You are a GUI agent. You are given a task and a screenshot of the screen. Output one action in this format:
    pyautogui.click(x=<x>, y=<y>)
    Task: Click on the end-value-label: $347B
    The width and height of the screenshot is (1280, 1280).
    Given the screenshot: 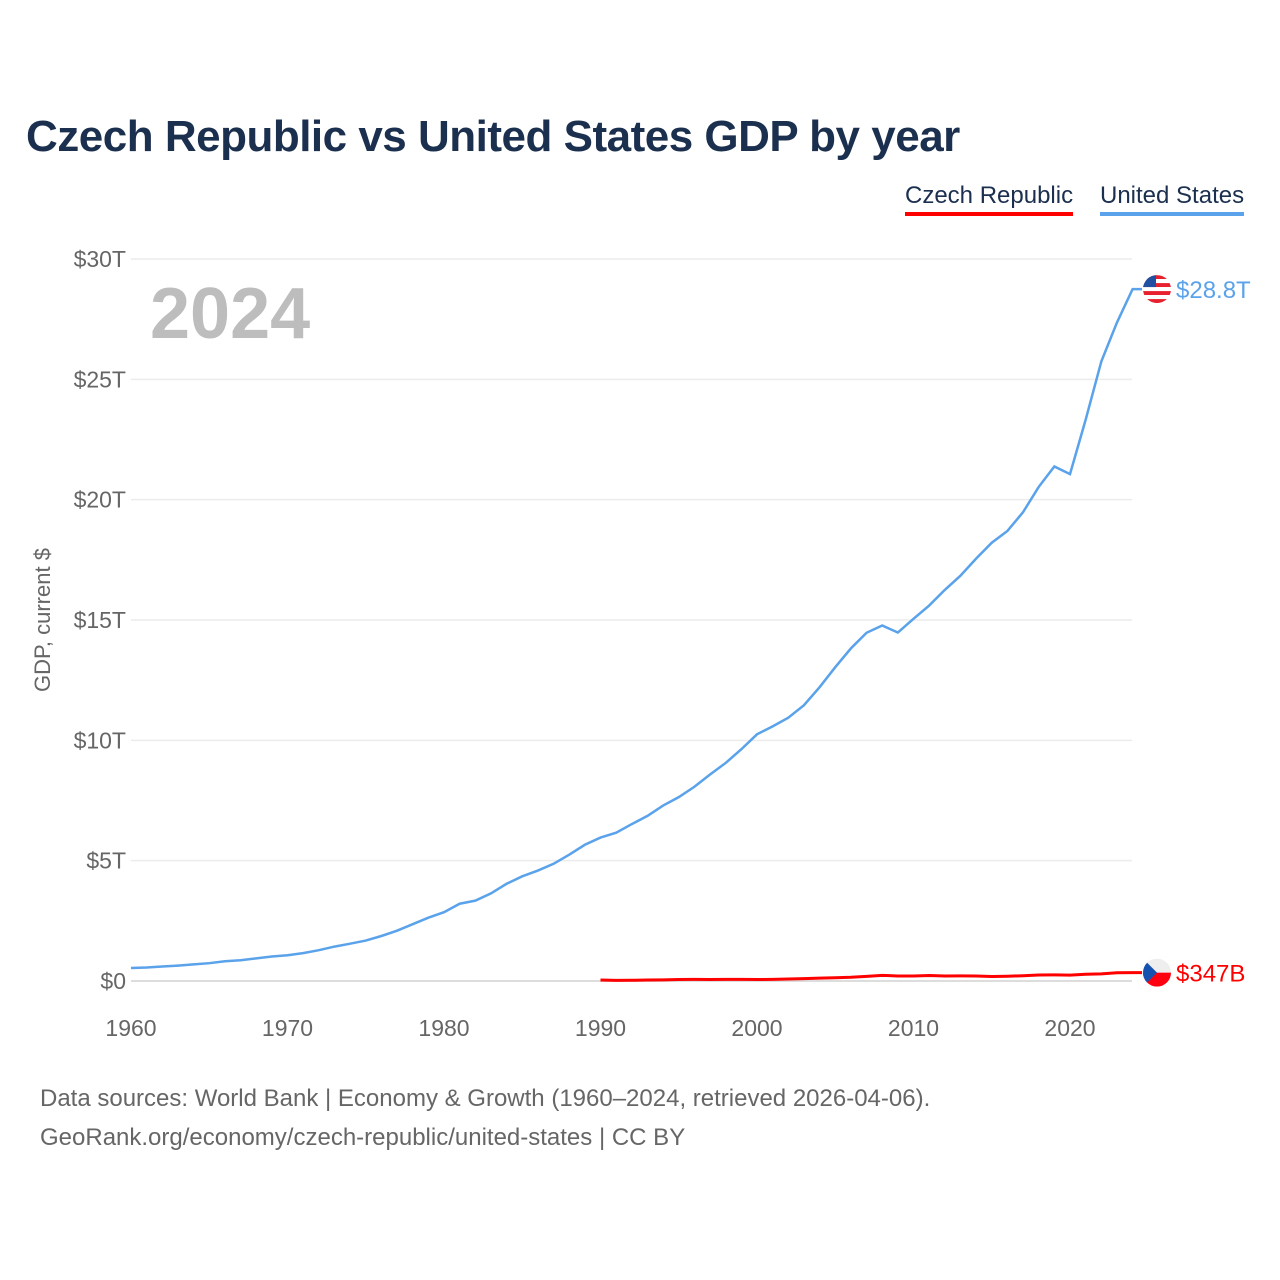 What is the action you would take?
    pyautogui.click(x=1210, y=974)
    